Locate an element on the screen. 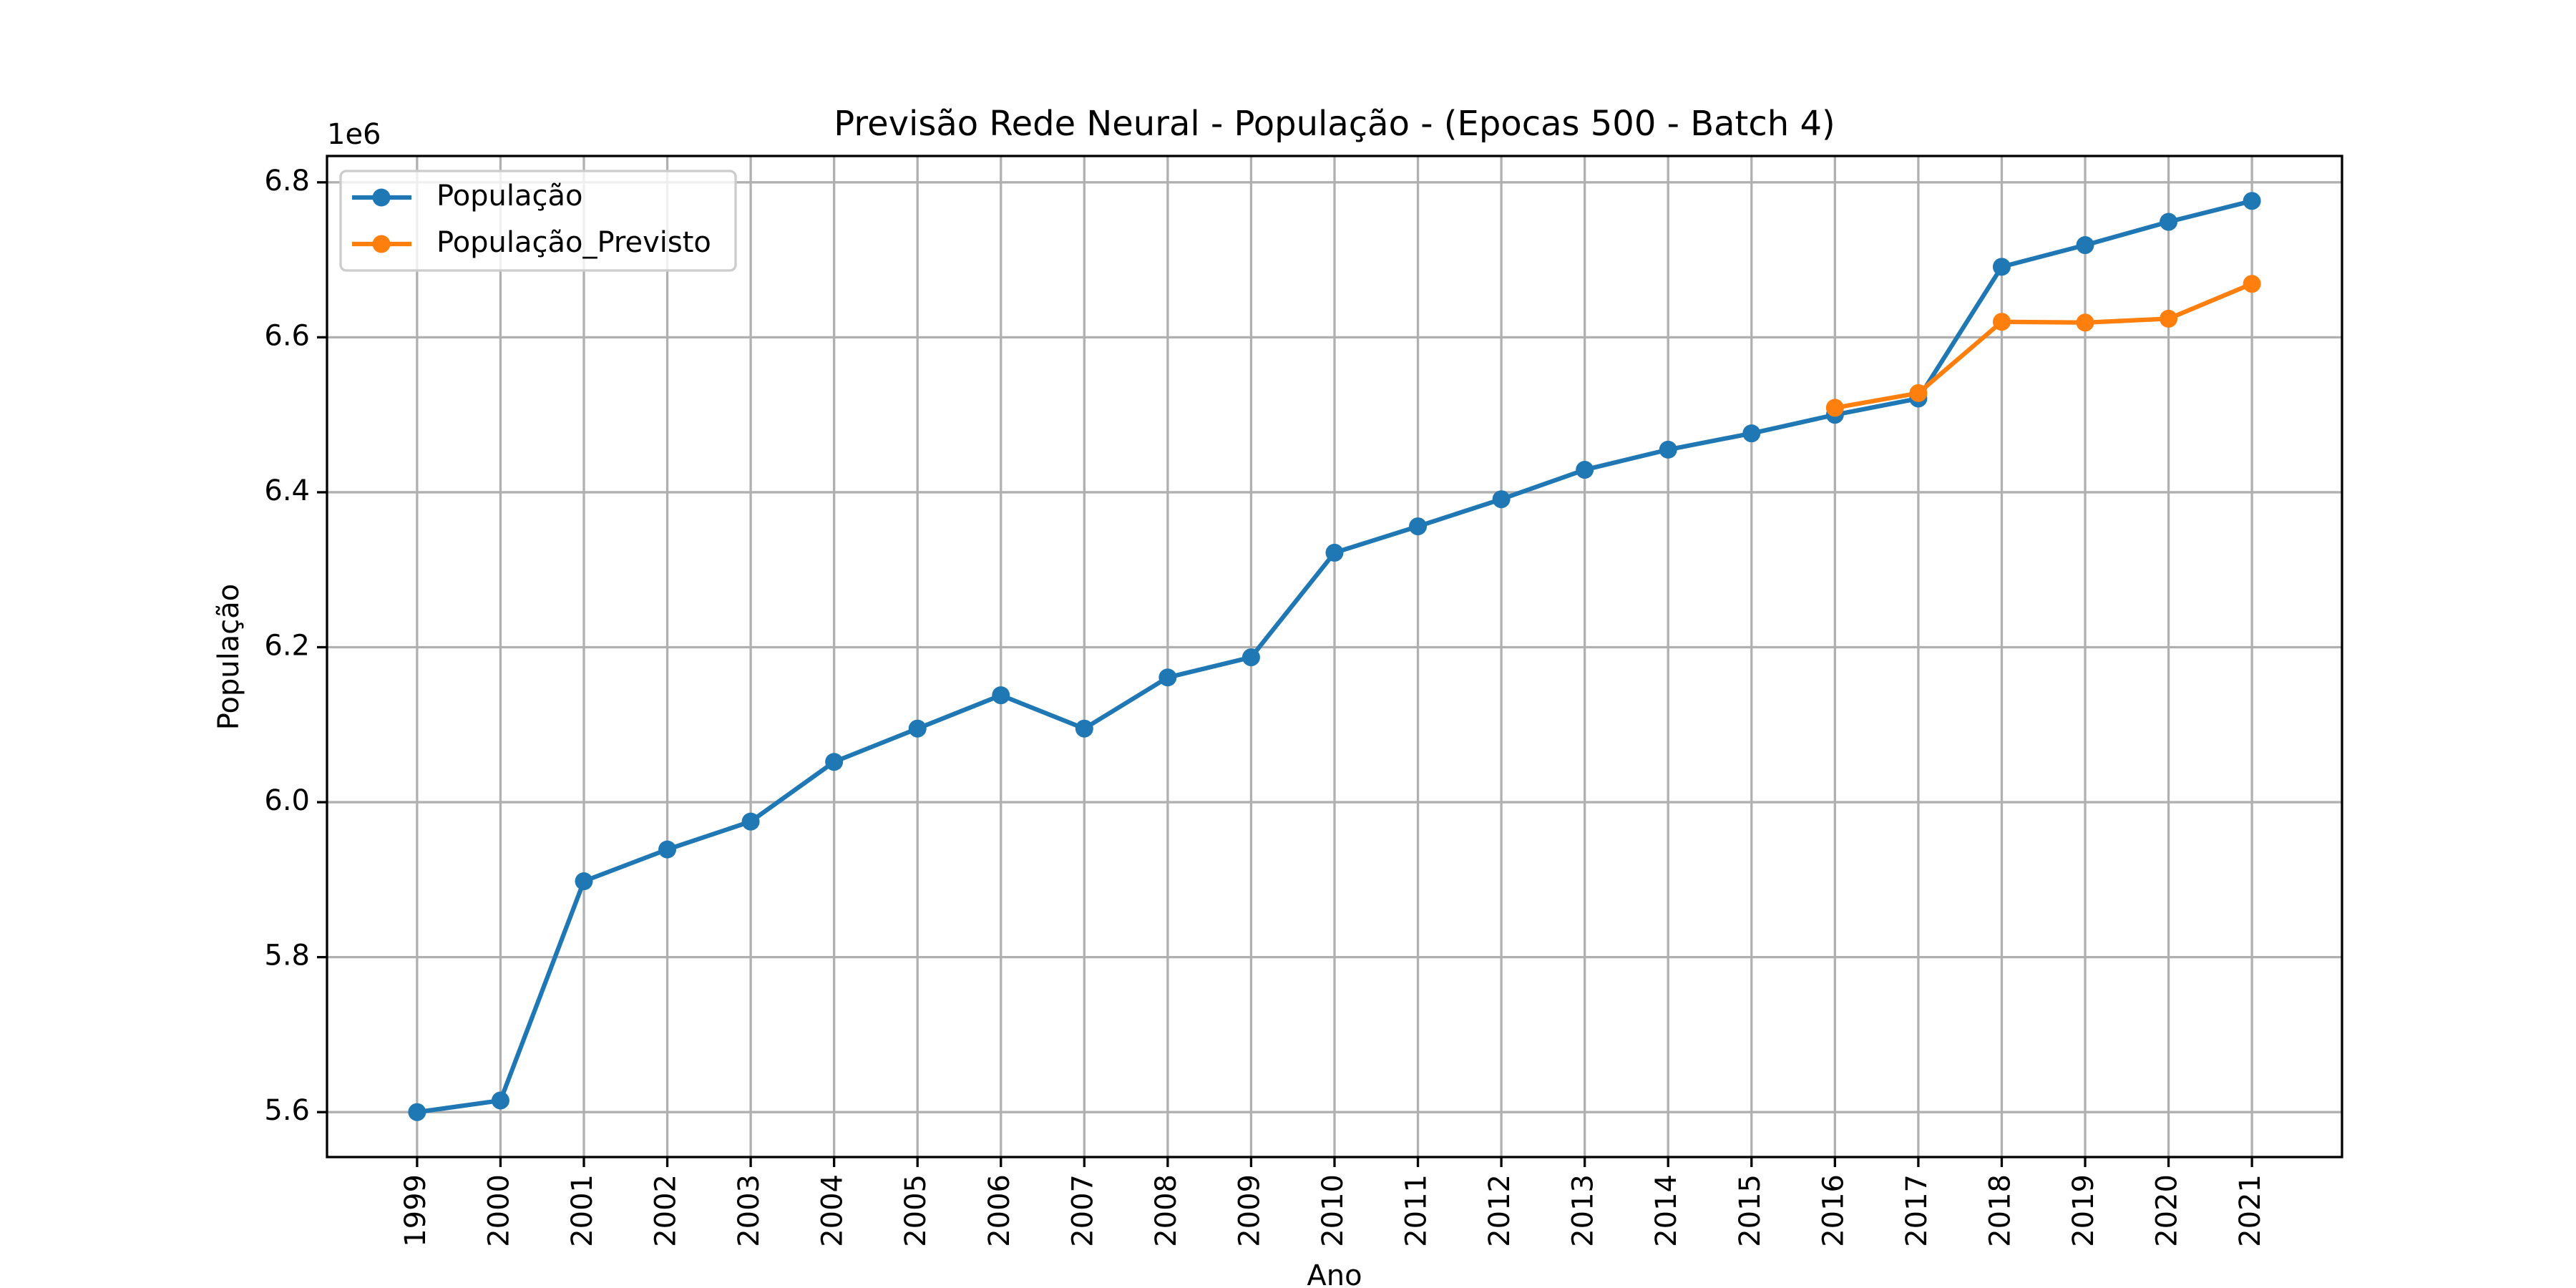  y-tick-label: 6.2 is located at coordinates (287, 646).